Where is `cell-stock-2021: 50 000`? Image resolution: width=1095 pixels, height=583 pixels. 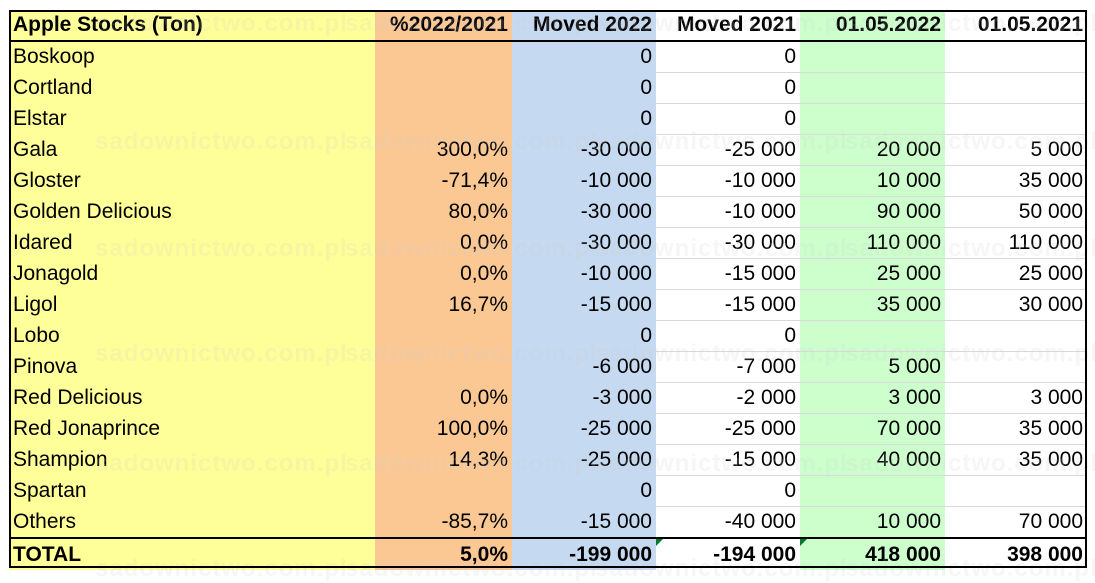 cell-stock-2021: 50 000 is located at coordinates (1016, 212).